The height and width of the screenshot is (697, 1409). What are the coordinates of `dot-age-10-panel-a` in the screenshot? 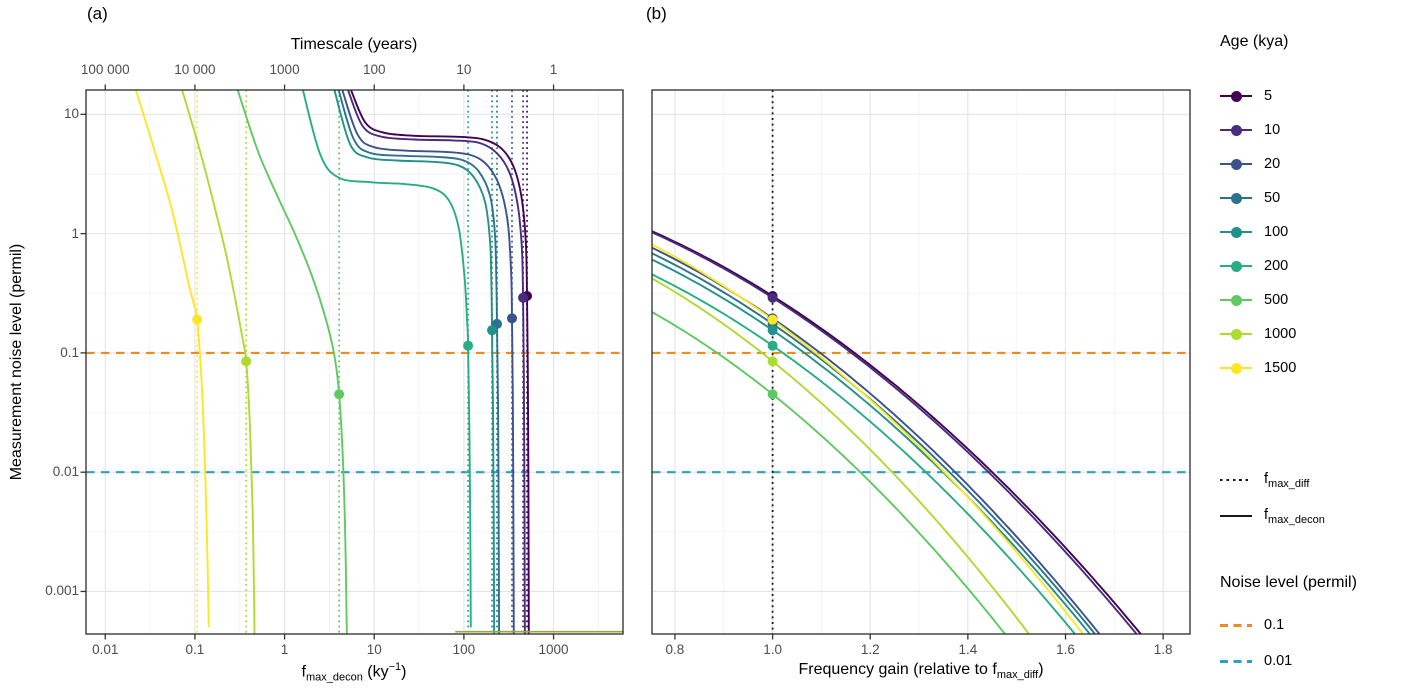 It's located at (523, 297).